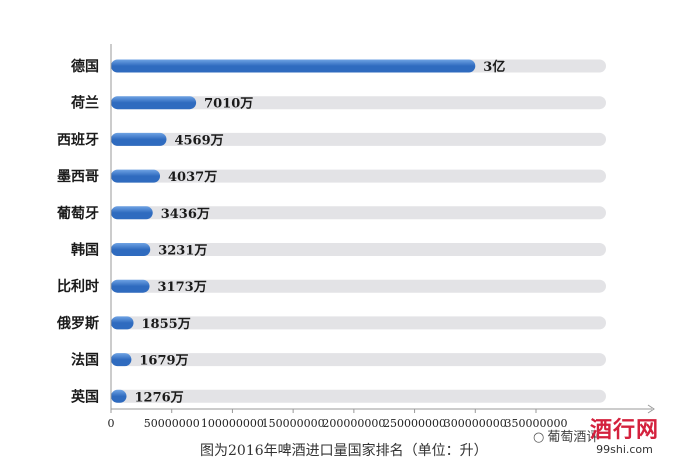  Describe the element at coordinates (625, 430) in the screenshot. I see `logo-mark: 酒行网` at that location.